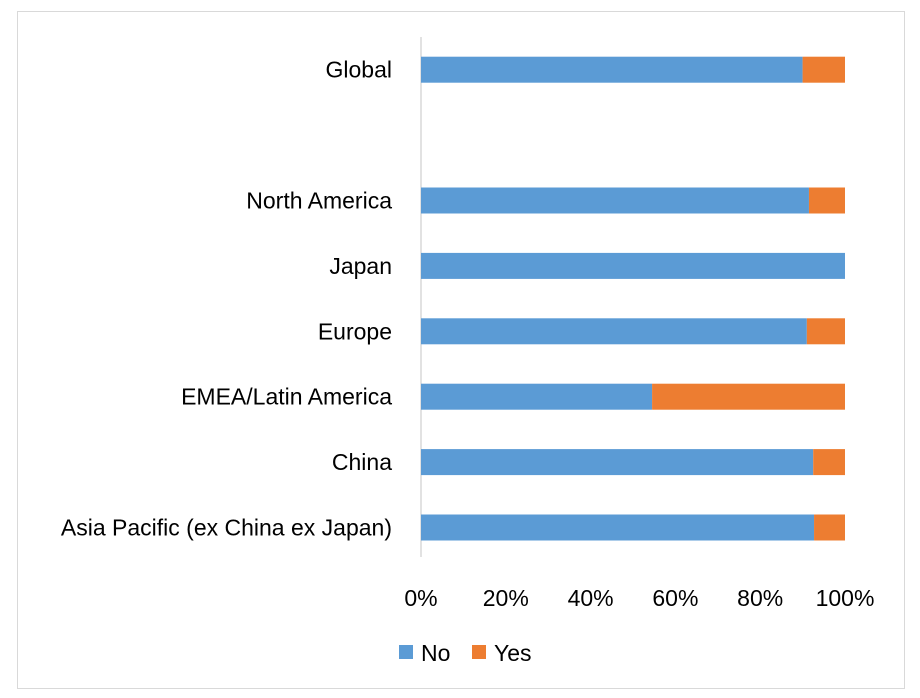 The height and width of the screenshot is (698, 920). Describe the element at coordinates (226, 528) in the screenshot. I see `category-label-asia-pacific-ex-china-ex-japan: Asia Pacific (ex China ex Japan)` at that location.